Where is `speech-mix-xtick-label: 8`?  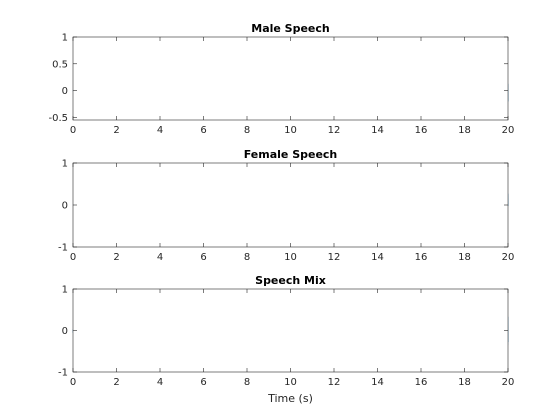 speech-mix-xtick-label: 8 is located at coordinates (247, 382).